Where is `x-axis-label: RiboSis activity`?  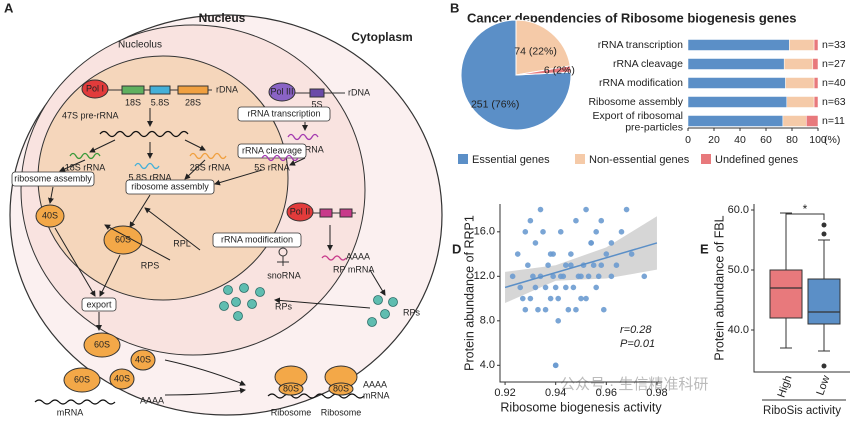 x-axis-label: RiboSis activity is located at coordinates (802, 411).